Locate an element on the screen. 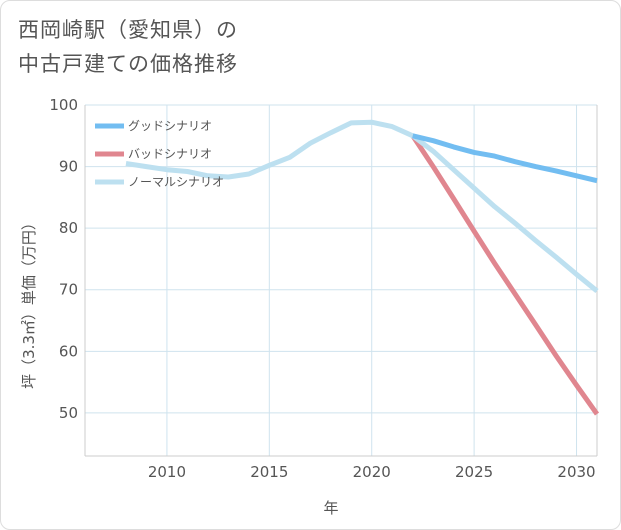 The height and width of the screenshot is (530, 621). x-tick-label-2015: 2015 is located at coordinates (269, 472).